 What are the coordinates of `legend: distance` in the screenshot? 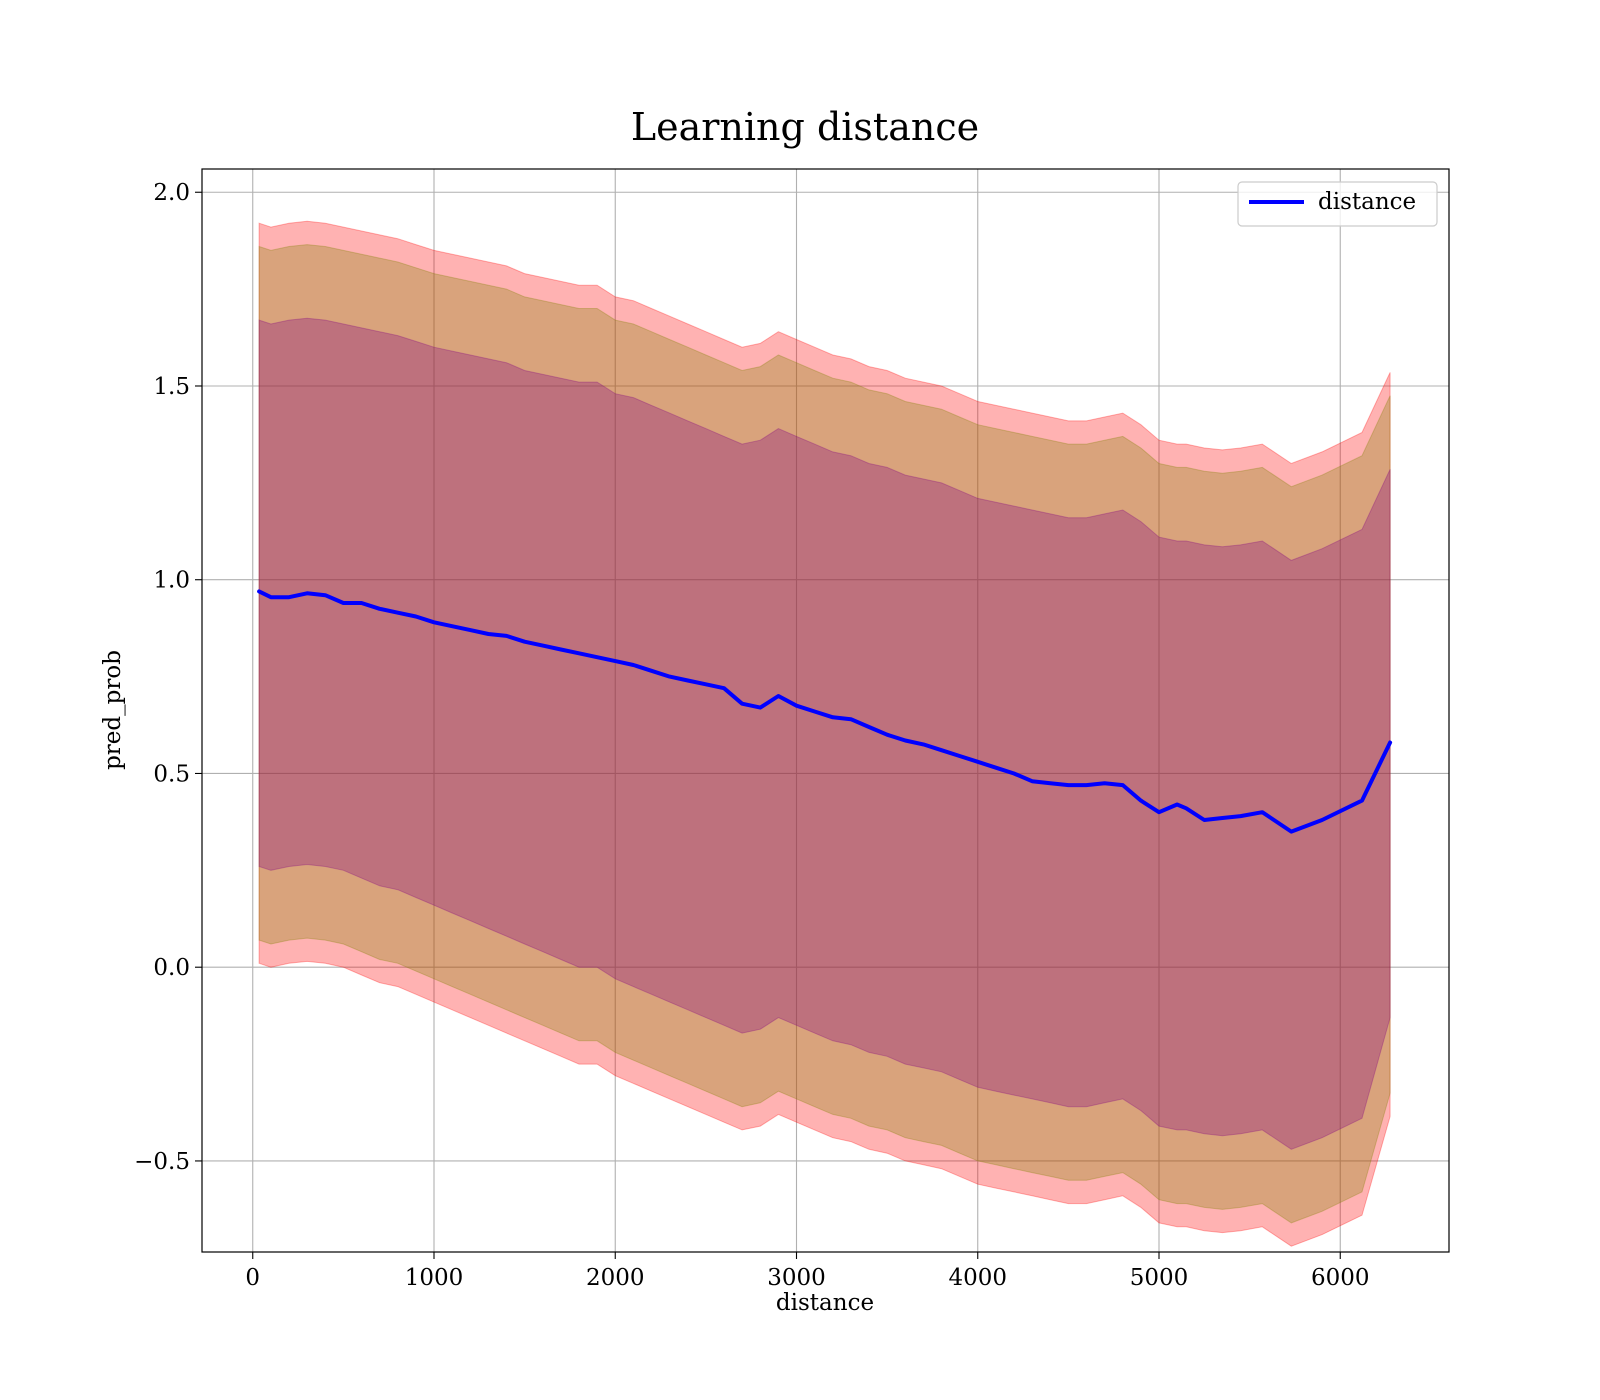 It's located at (1337, 204).